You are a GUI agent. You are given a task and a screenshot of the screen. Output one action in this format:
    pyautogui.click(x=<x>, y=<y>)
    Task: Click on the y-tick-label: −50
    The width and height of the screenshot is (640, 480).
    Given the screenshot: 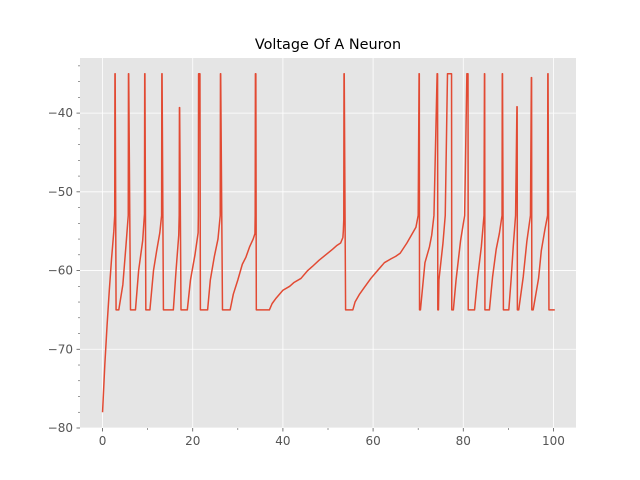 What is the action you would take?
    pyautogui.click(x=60, y=192)
    